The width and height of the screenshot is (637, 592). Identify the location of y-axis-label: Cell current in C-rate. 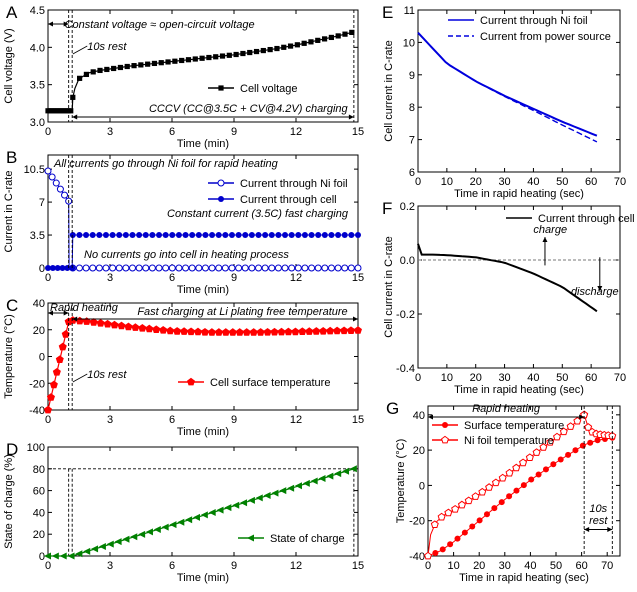
(389, 90).